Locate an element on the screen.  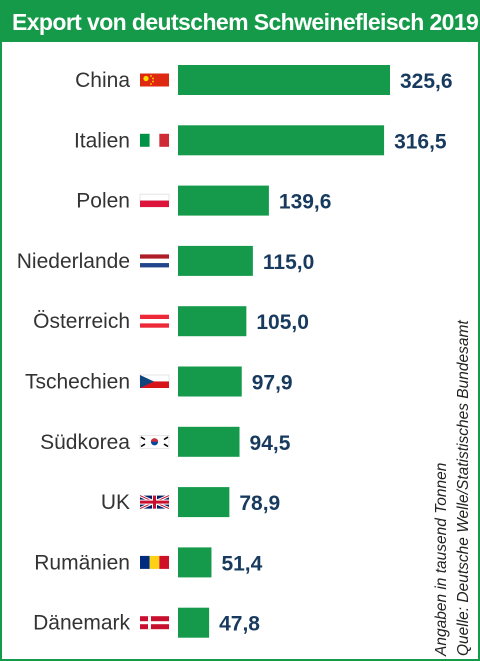
flag-uk-icon is located at coordinates (154, 502).